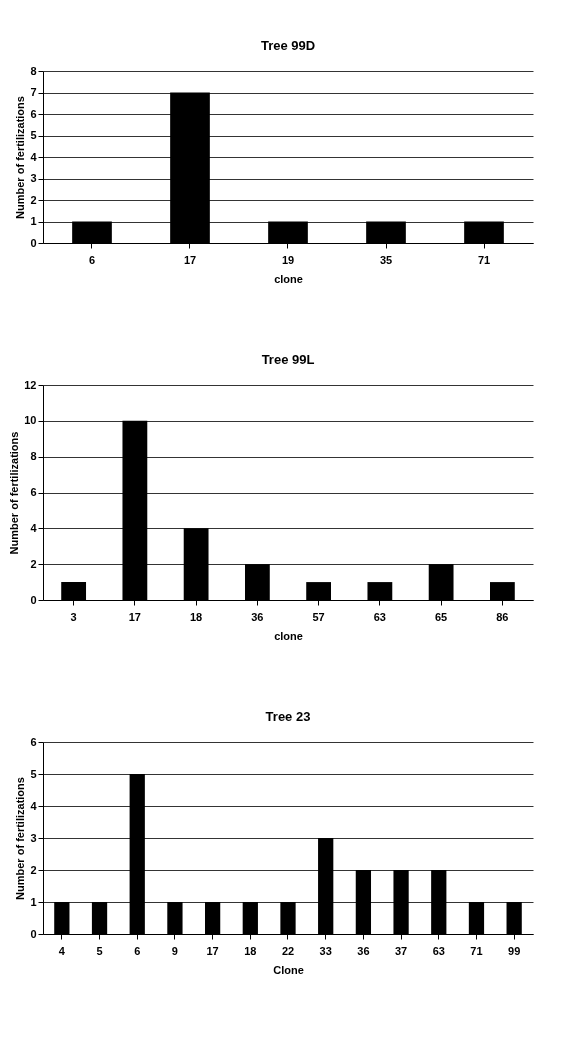  Describe the element at coordinates (318, 616) in the screenshot. I see `x-tick-label: 57` at that location.